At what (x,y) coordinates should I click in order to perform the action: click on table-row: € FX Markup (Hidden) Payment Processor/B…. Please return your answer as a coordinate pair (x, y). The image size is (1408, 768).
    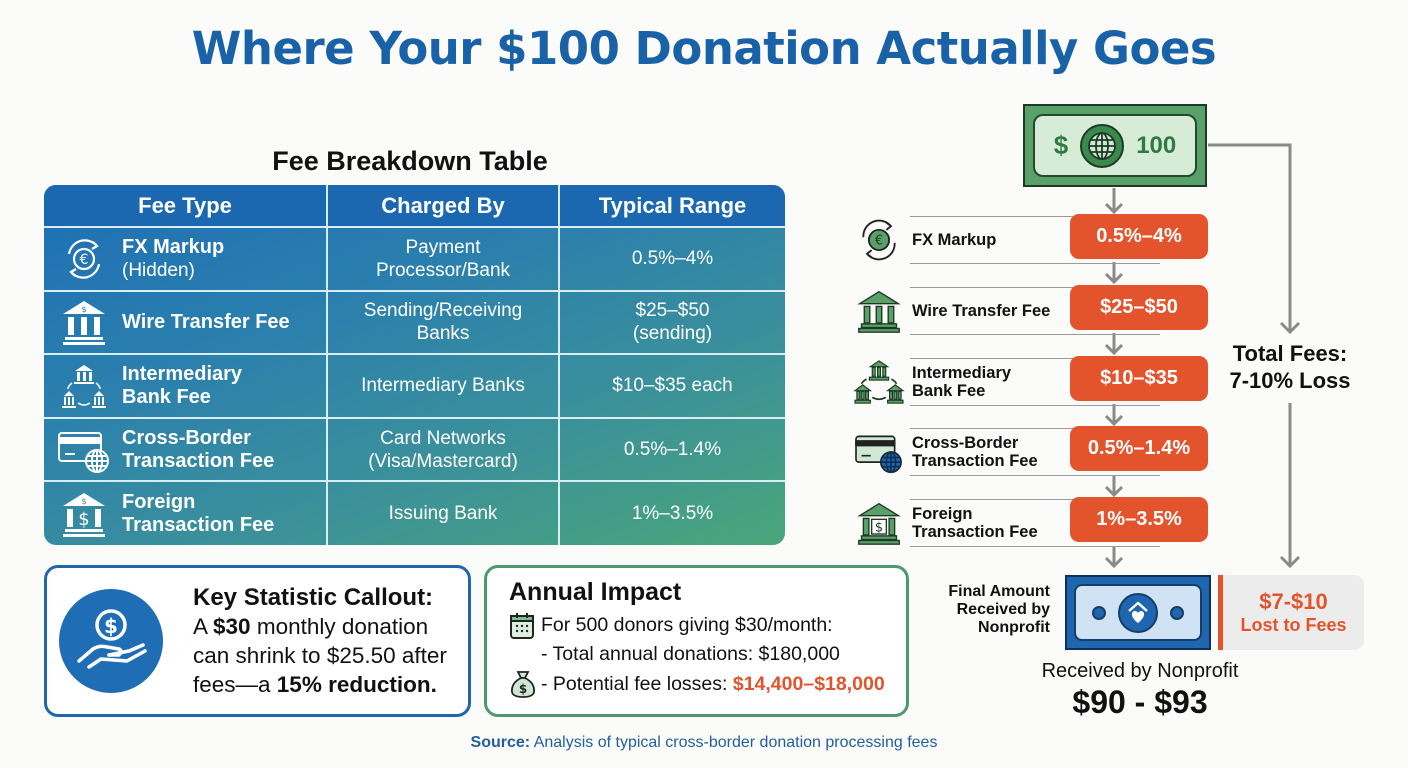
    Looking at the image, I should click on (414, 259).